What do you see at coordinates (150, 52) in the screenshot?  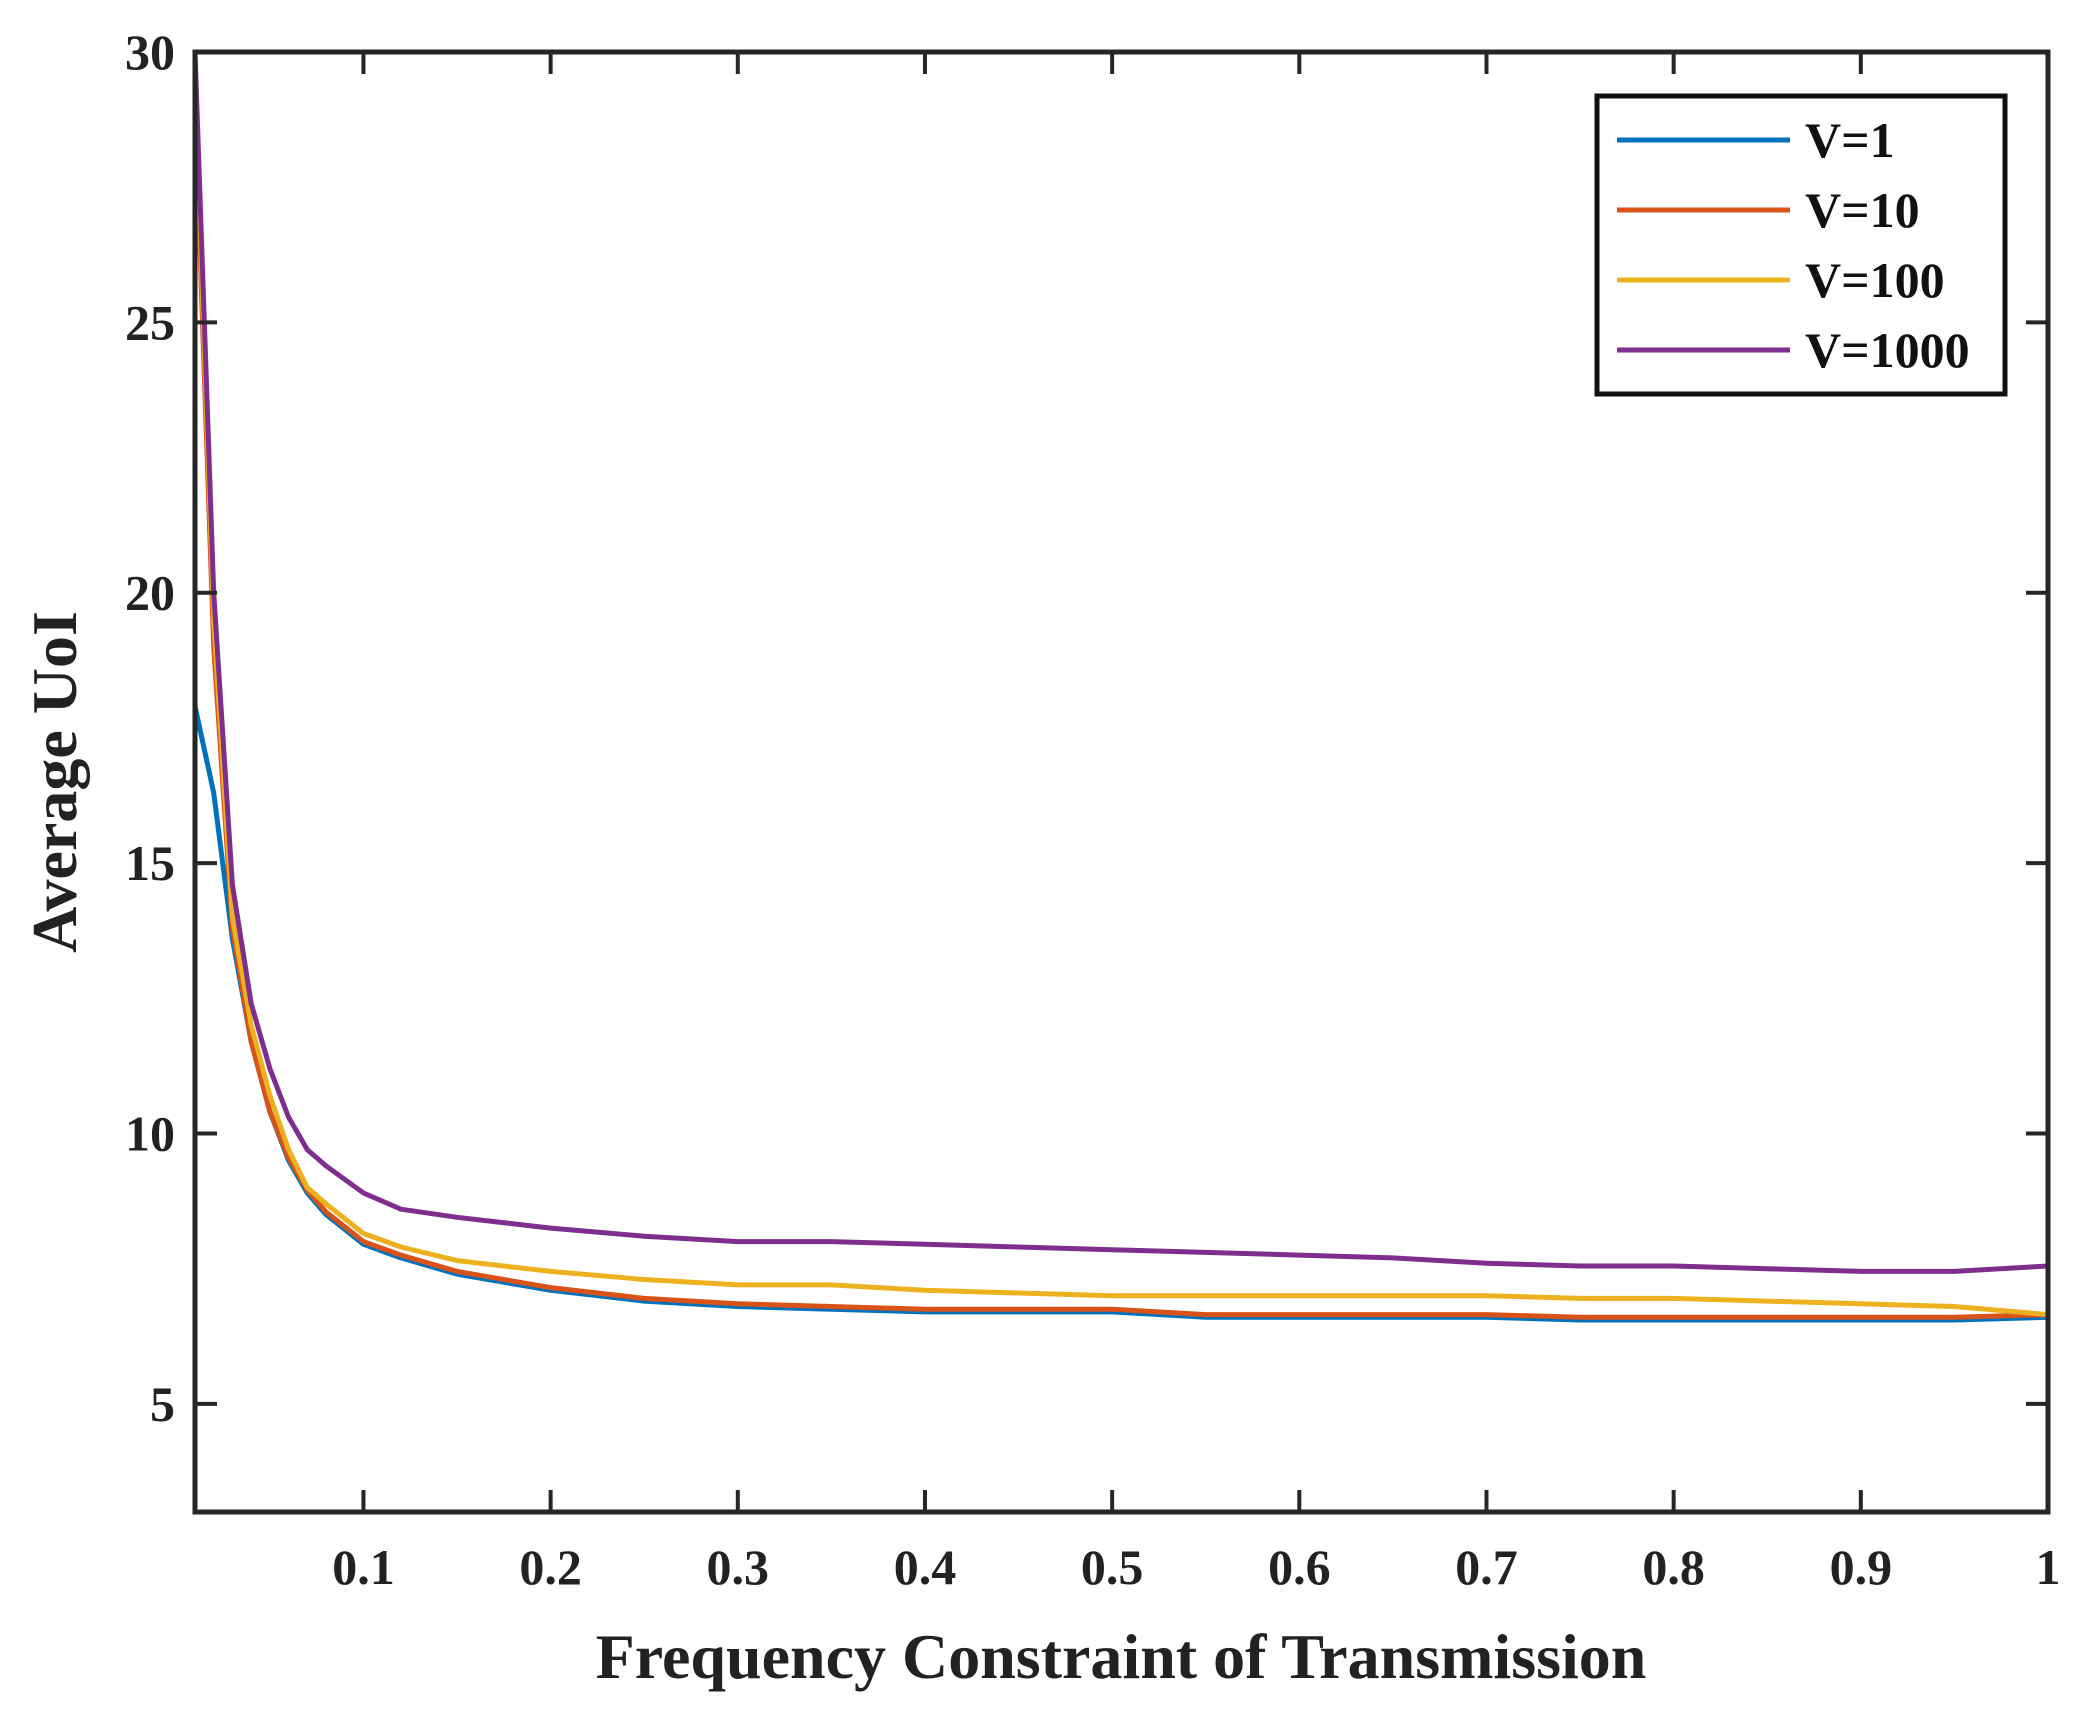 I see `y-tick-label: 30` at bounding box center [150, 52].